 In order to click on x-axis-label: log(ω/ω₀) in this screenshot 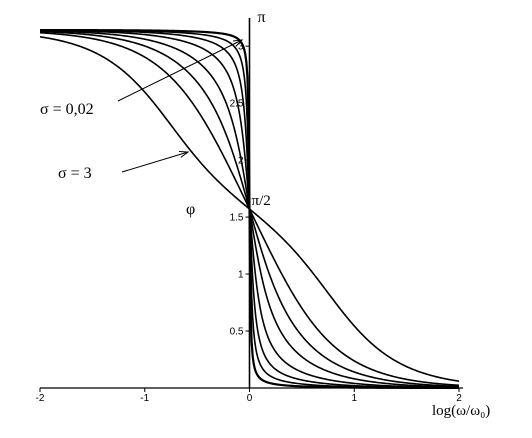, I will do `click(461, 411)`.